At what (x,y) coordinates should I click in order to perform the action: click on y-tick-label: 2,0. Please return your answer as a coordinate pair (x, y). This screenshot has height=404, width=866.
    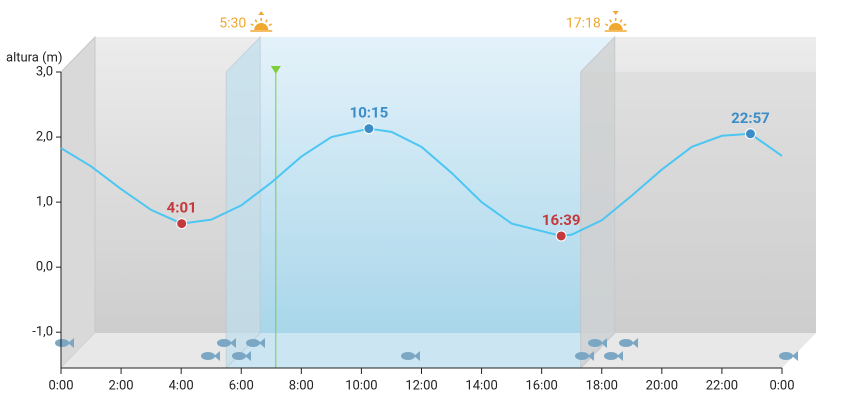
    Looking at the image, I should click on (44, 136).